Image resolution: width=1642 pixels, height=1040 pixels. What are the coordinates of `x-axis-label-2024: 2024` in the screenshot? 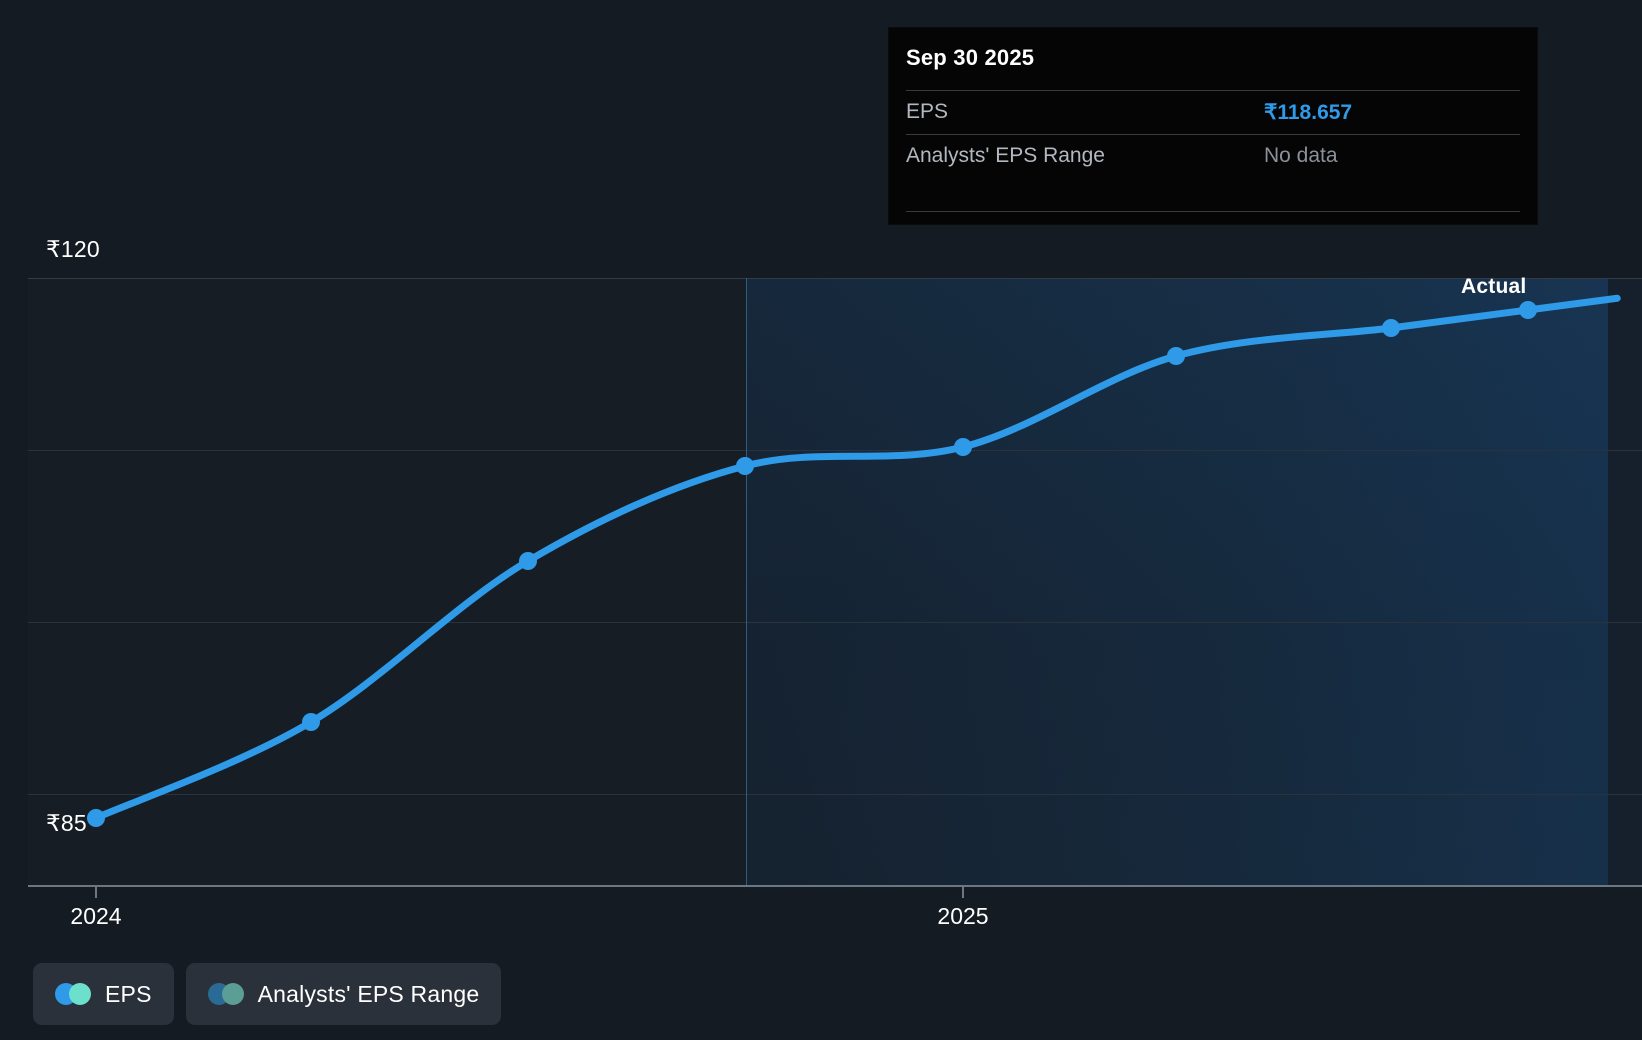 It's located at (96, 916).